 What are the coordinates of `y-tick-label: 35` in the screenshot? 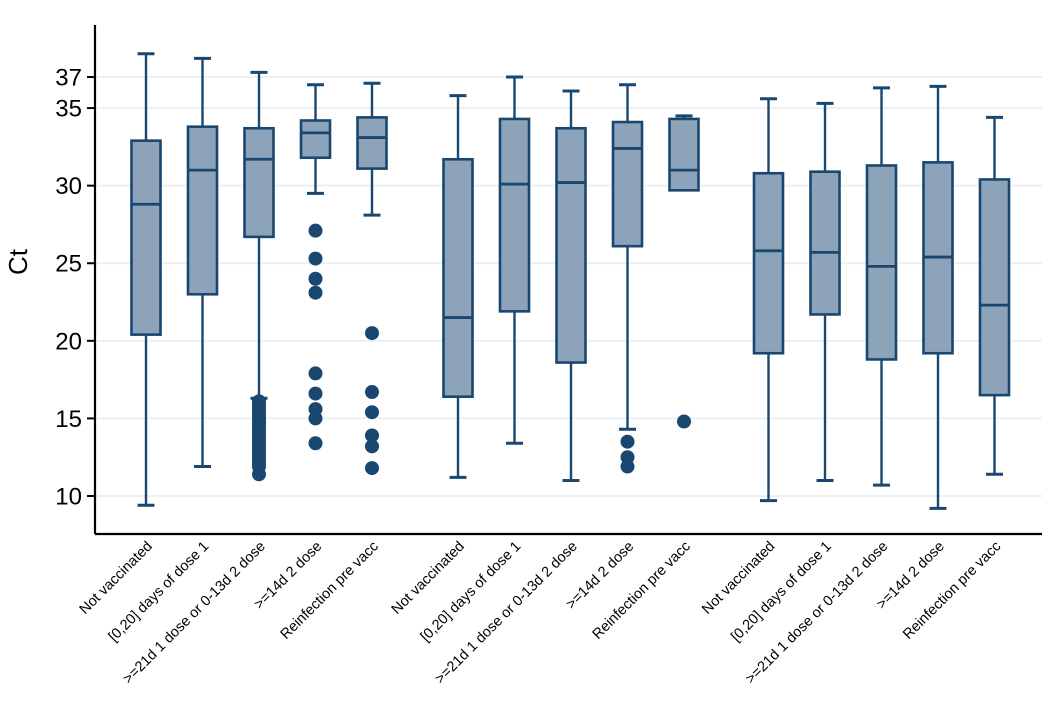 It's located at (68, 109).